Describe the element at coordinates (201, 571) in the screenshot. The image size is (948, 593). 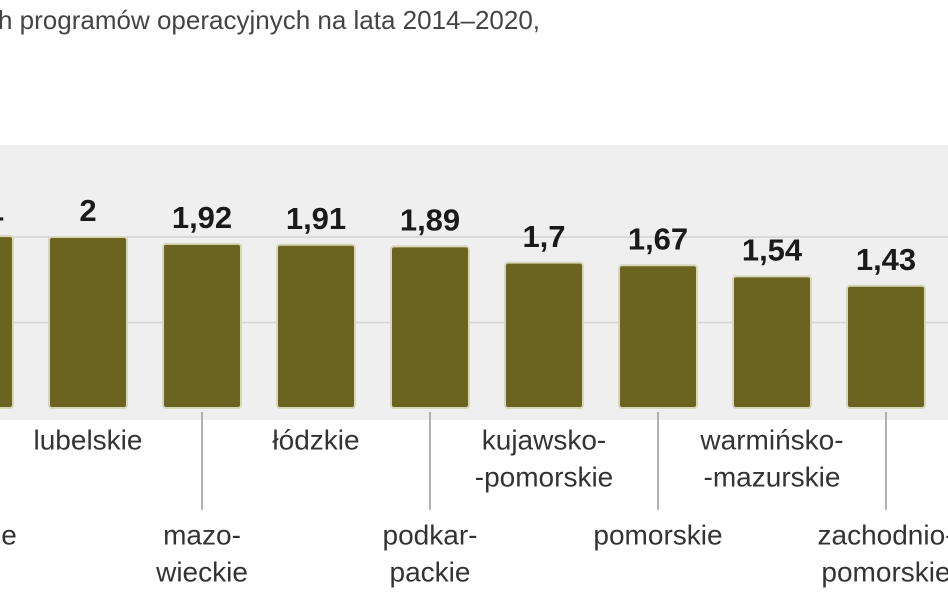
I see `category-label: wieckie` at that location.